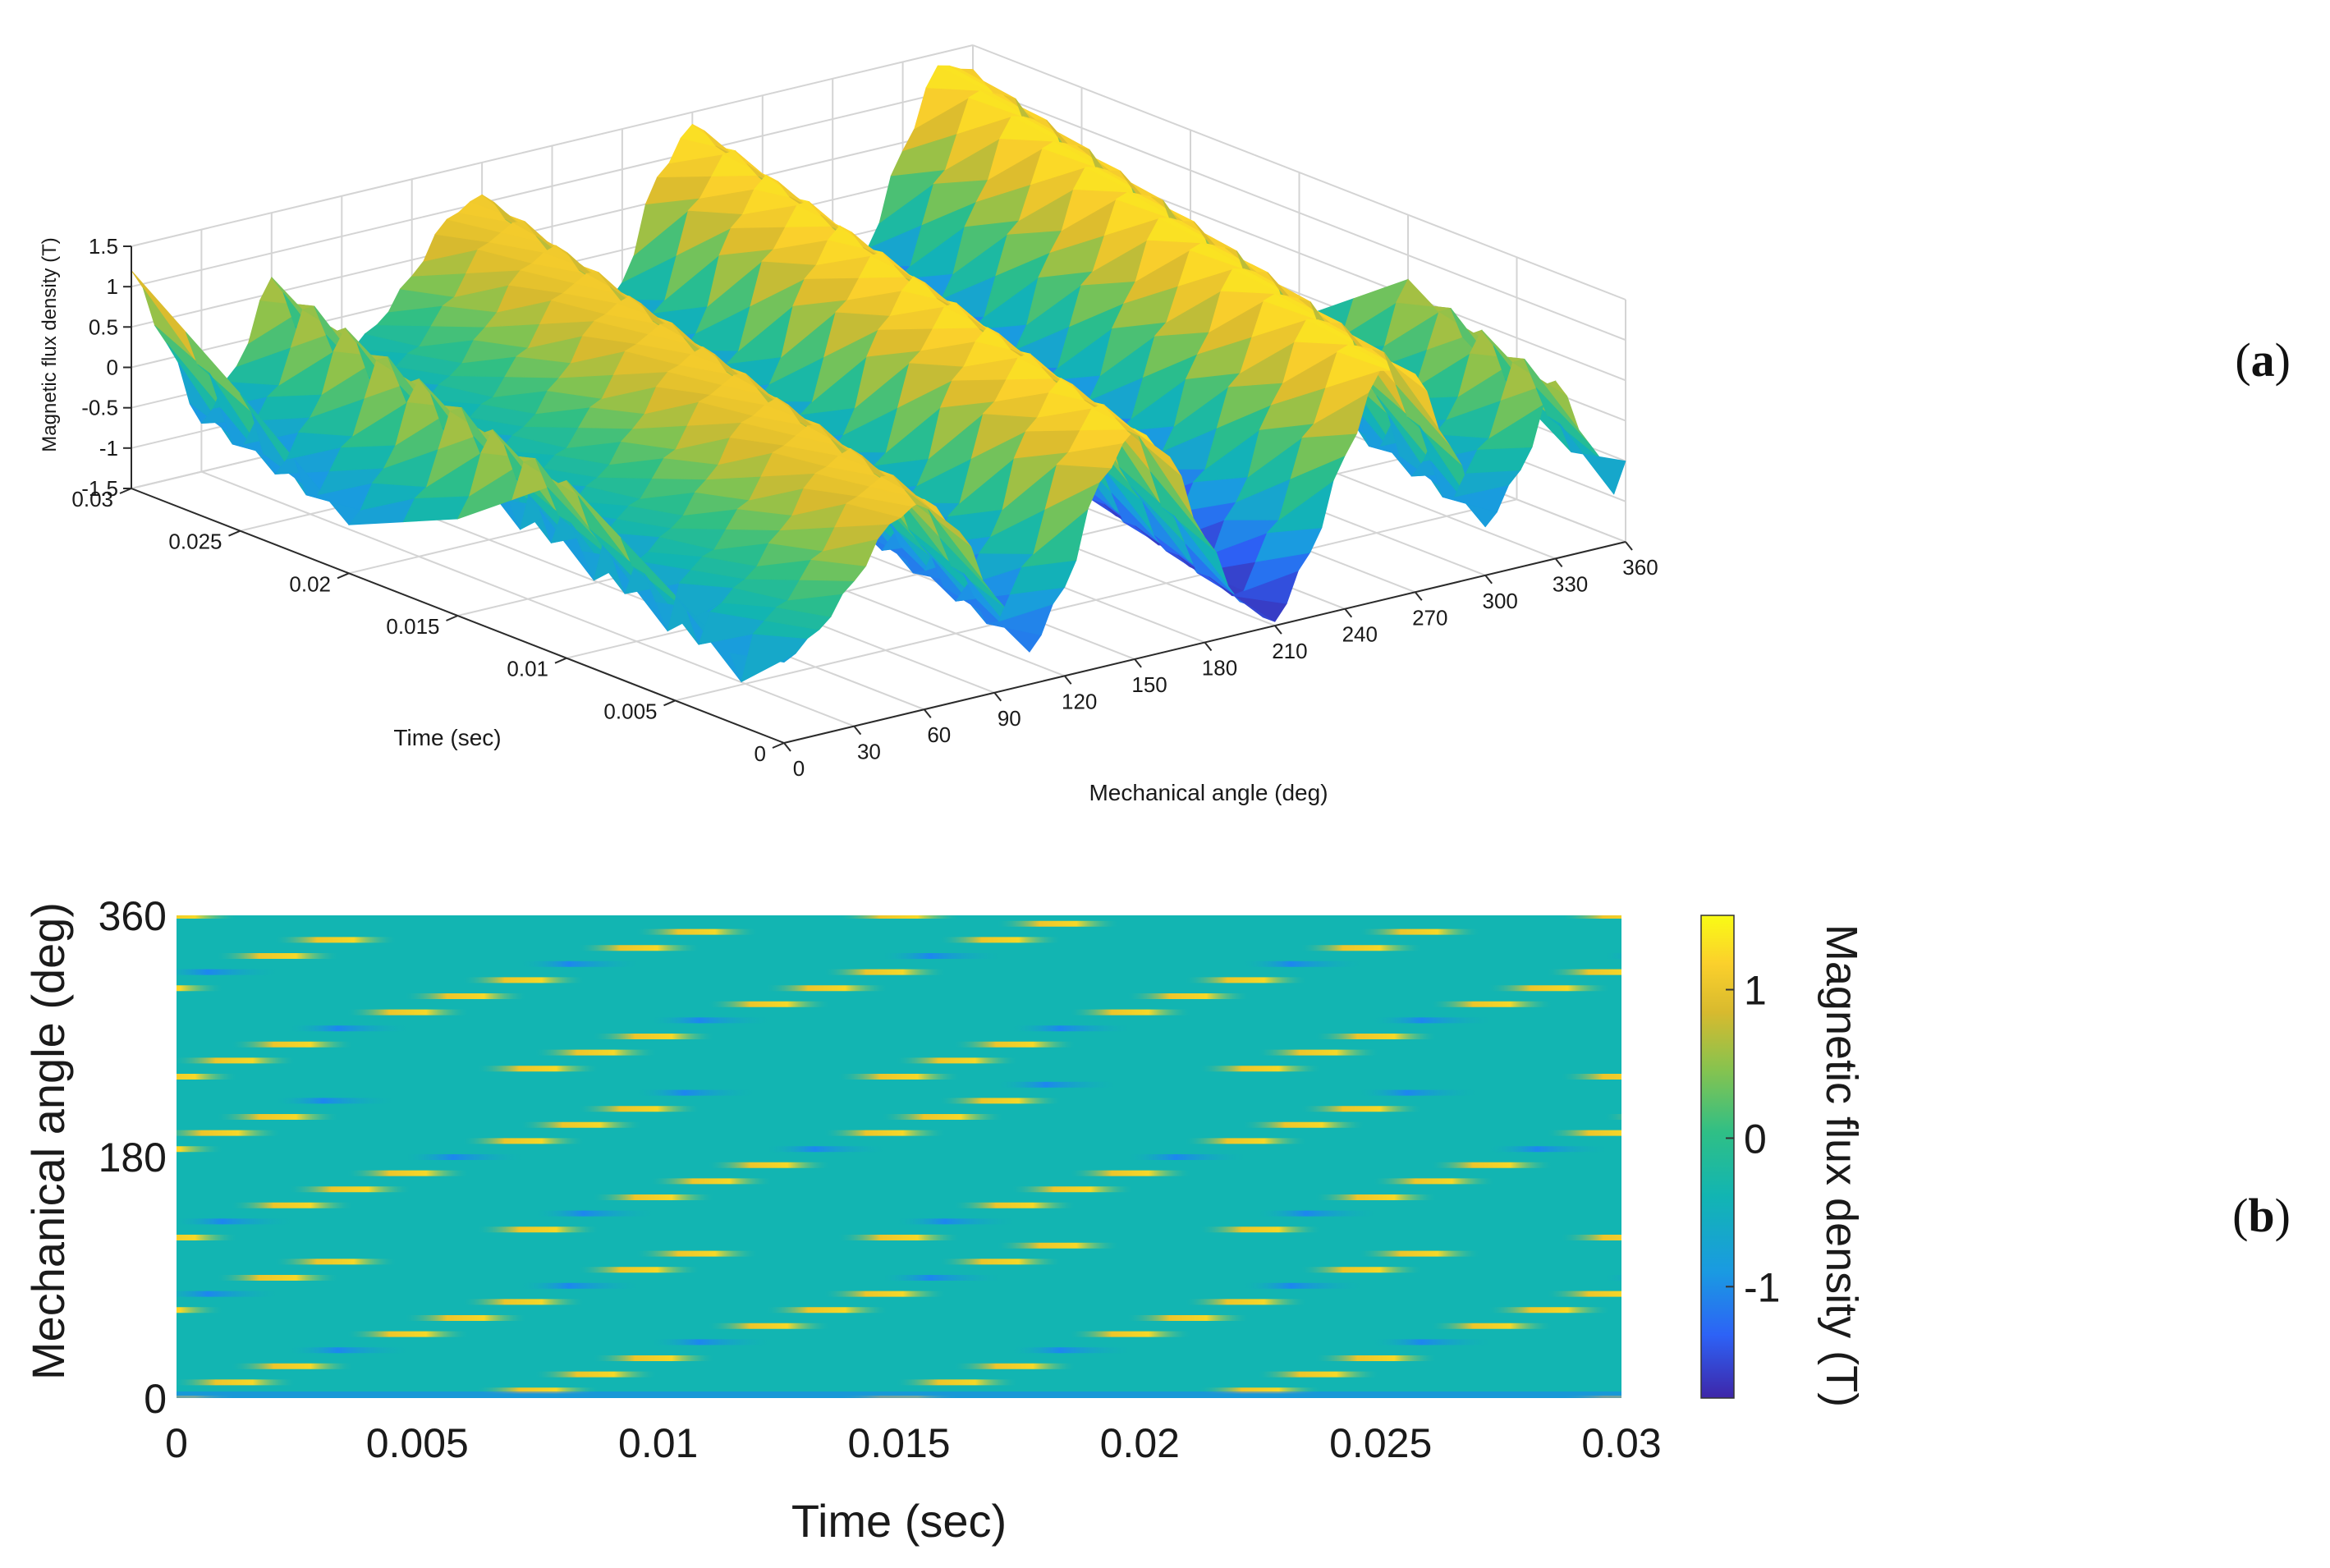  Describe the element at coordinates (1570, 583) in the screenshot. I see `angle-tick-label: 330` at that location.